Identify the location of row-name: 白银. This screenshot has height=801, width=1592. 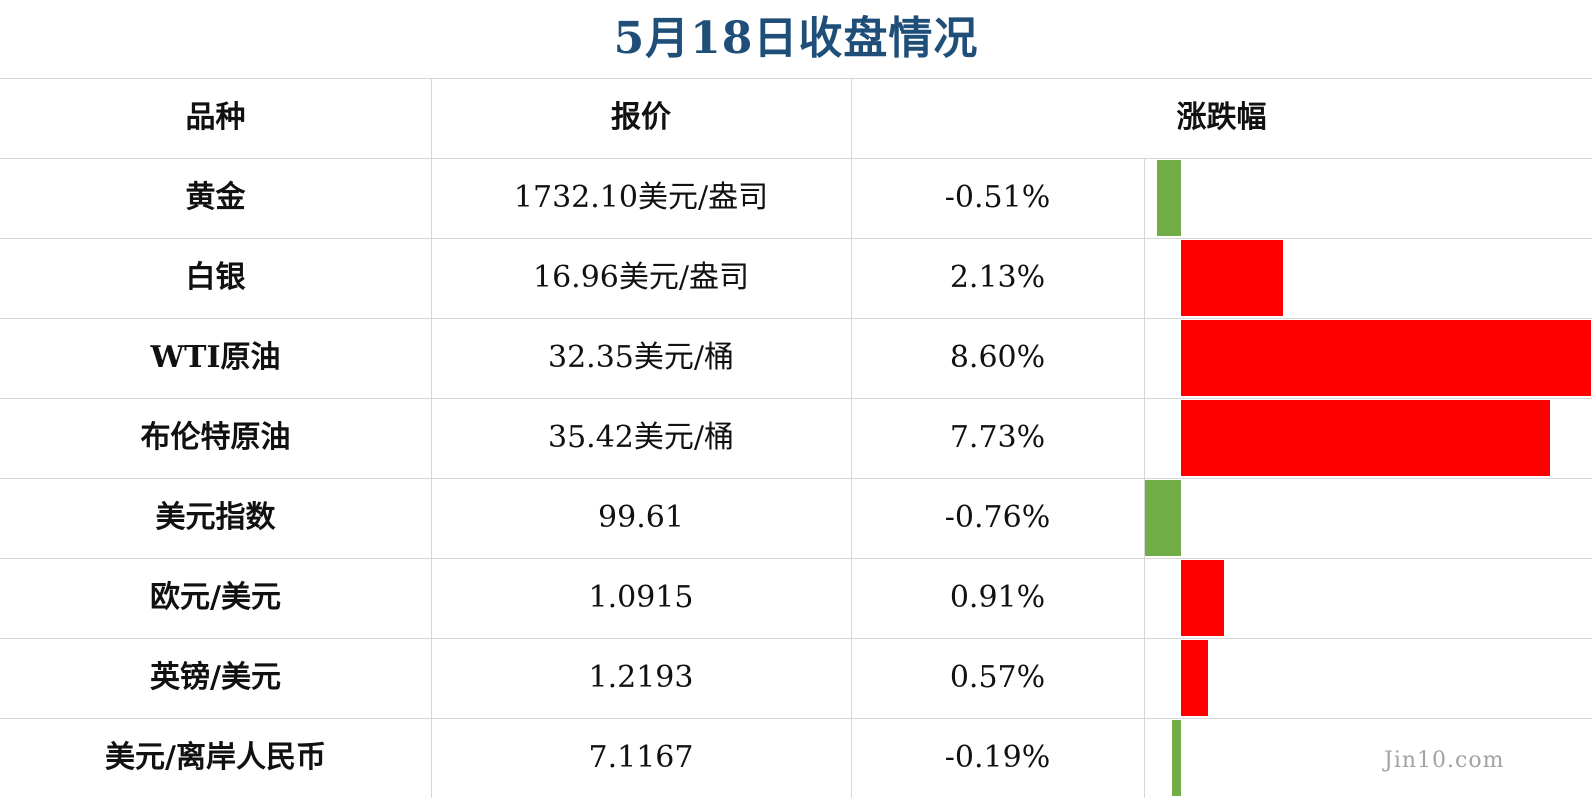
(215, 277).